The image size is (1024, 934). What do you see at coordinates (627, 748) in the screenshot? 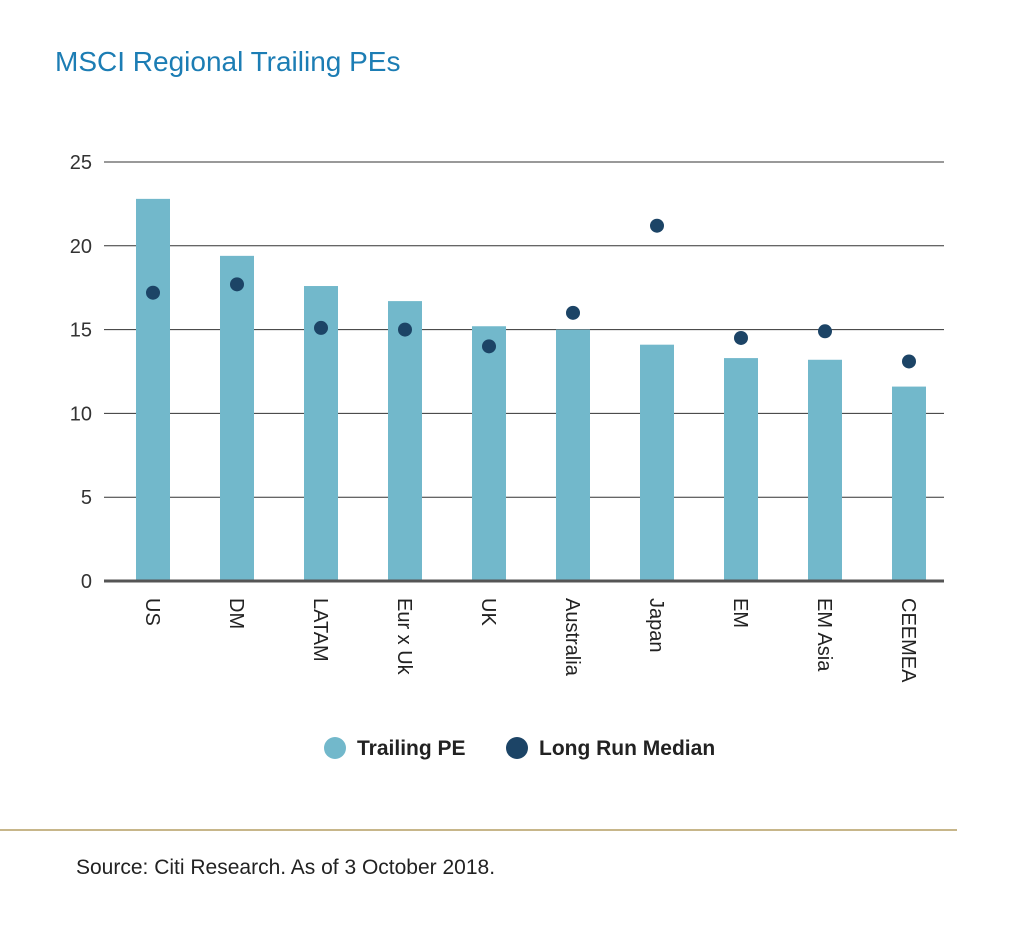
I see `legend-label-long-run-median: Long Run Median` at bounding box center [627, 748].